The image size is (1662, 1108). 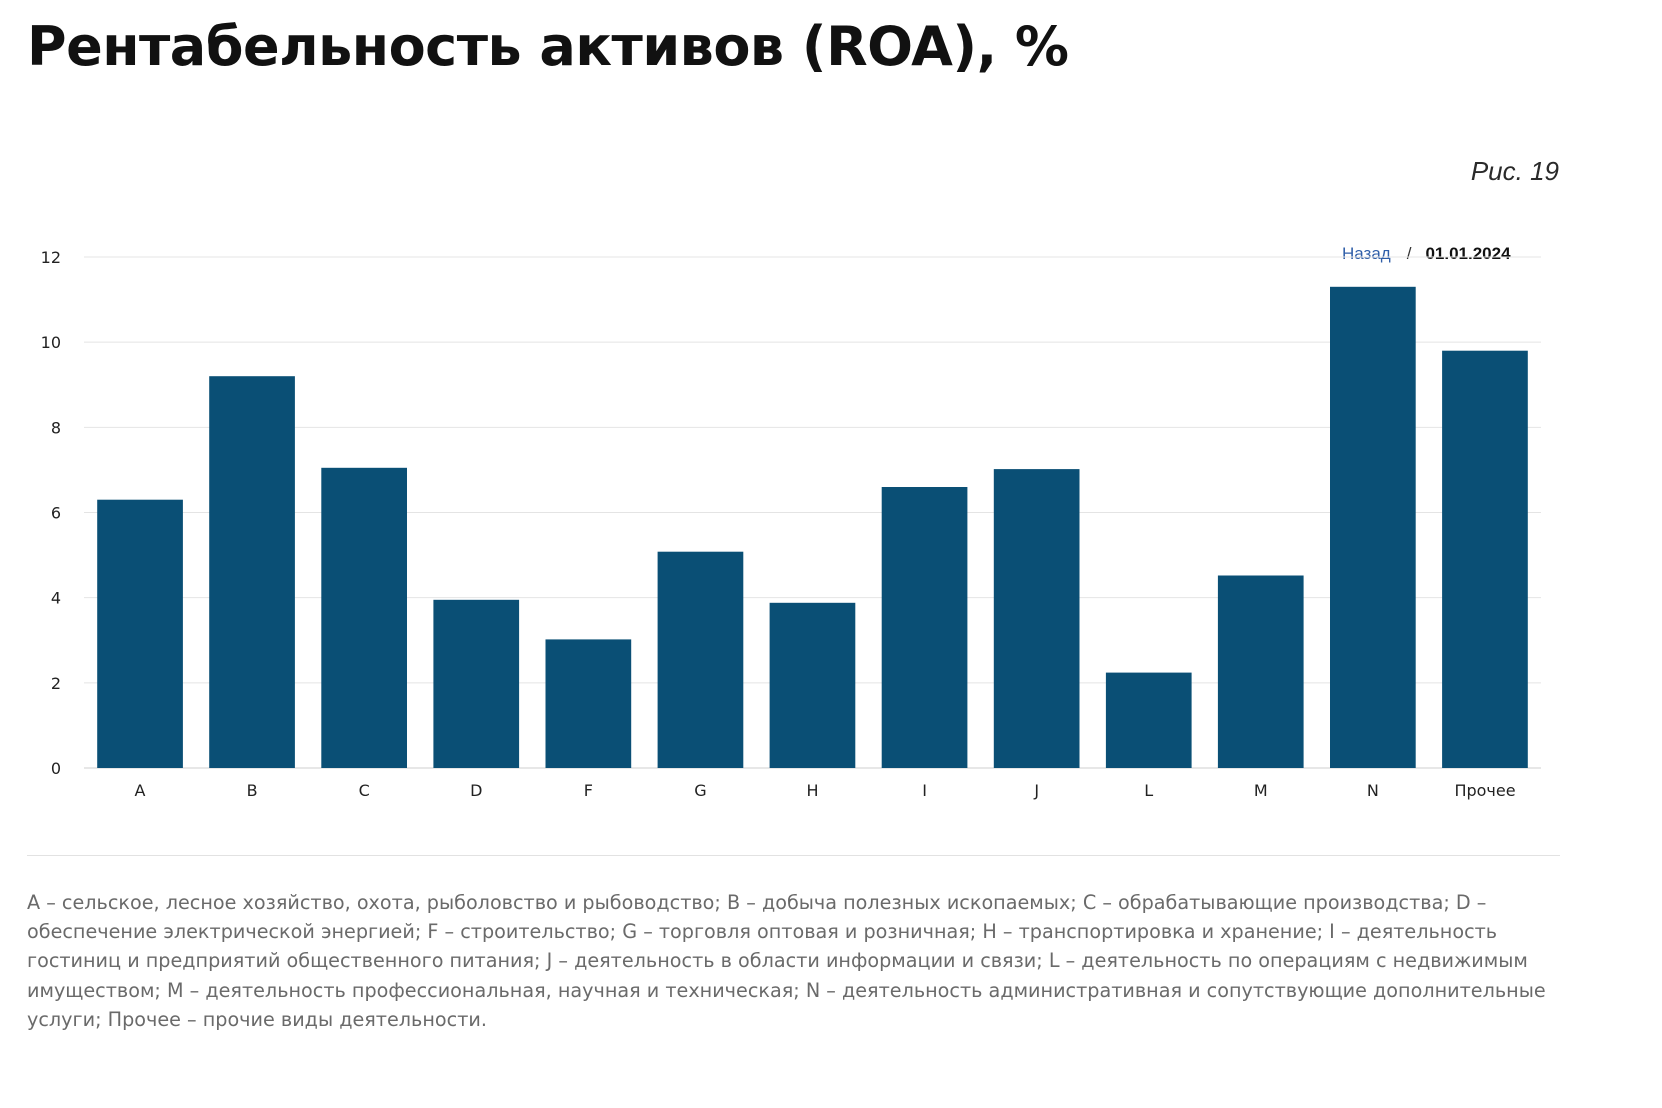 What do you see at coordinates (1260, 672) in the screenshot?
I see `bar-M` at bounding box center [1260, 672].